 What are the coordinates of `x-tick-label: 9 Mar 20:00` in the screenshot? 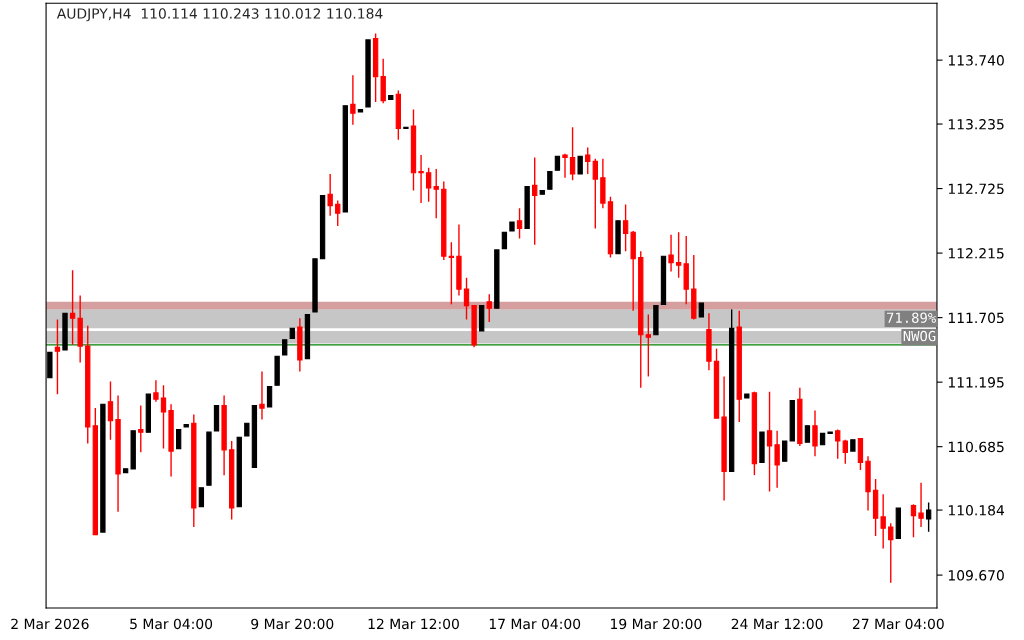 It's located at (292, 624).